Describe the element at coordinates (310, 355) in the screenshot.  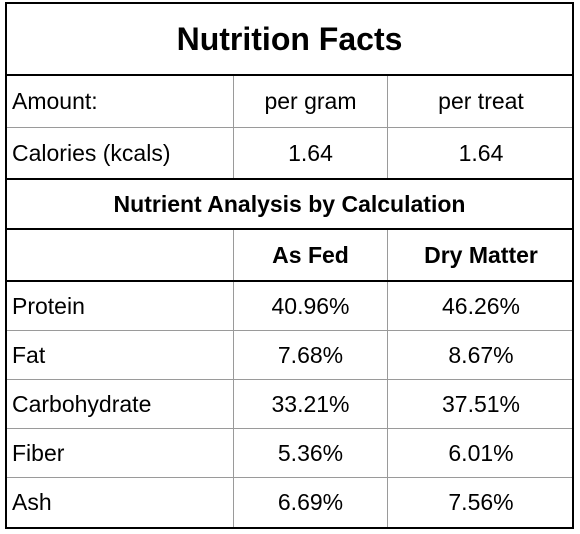
I see `as-fed-value: 7.68%` at that location.